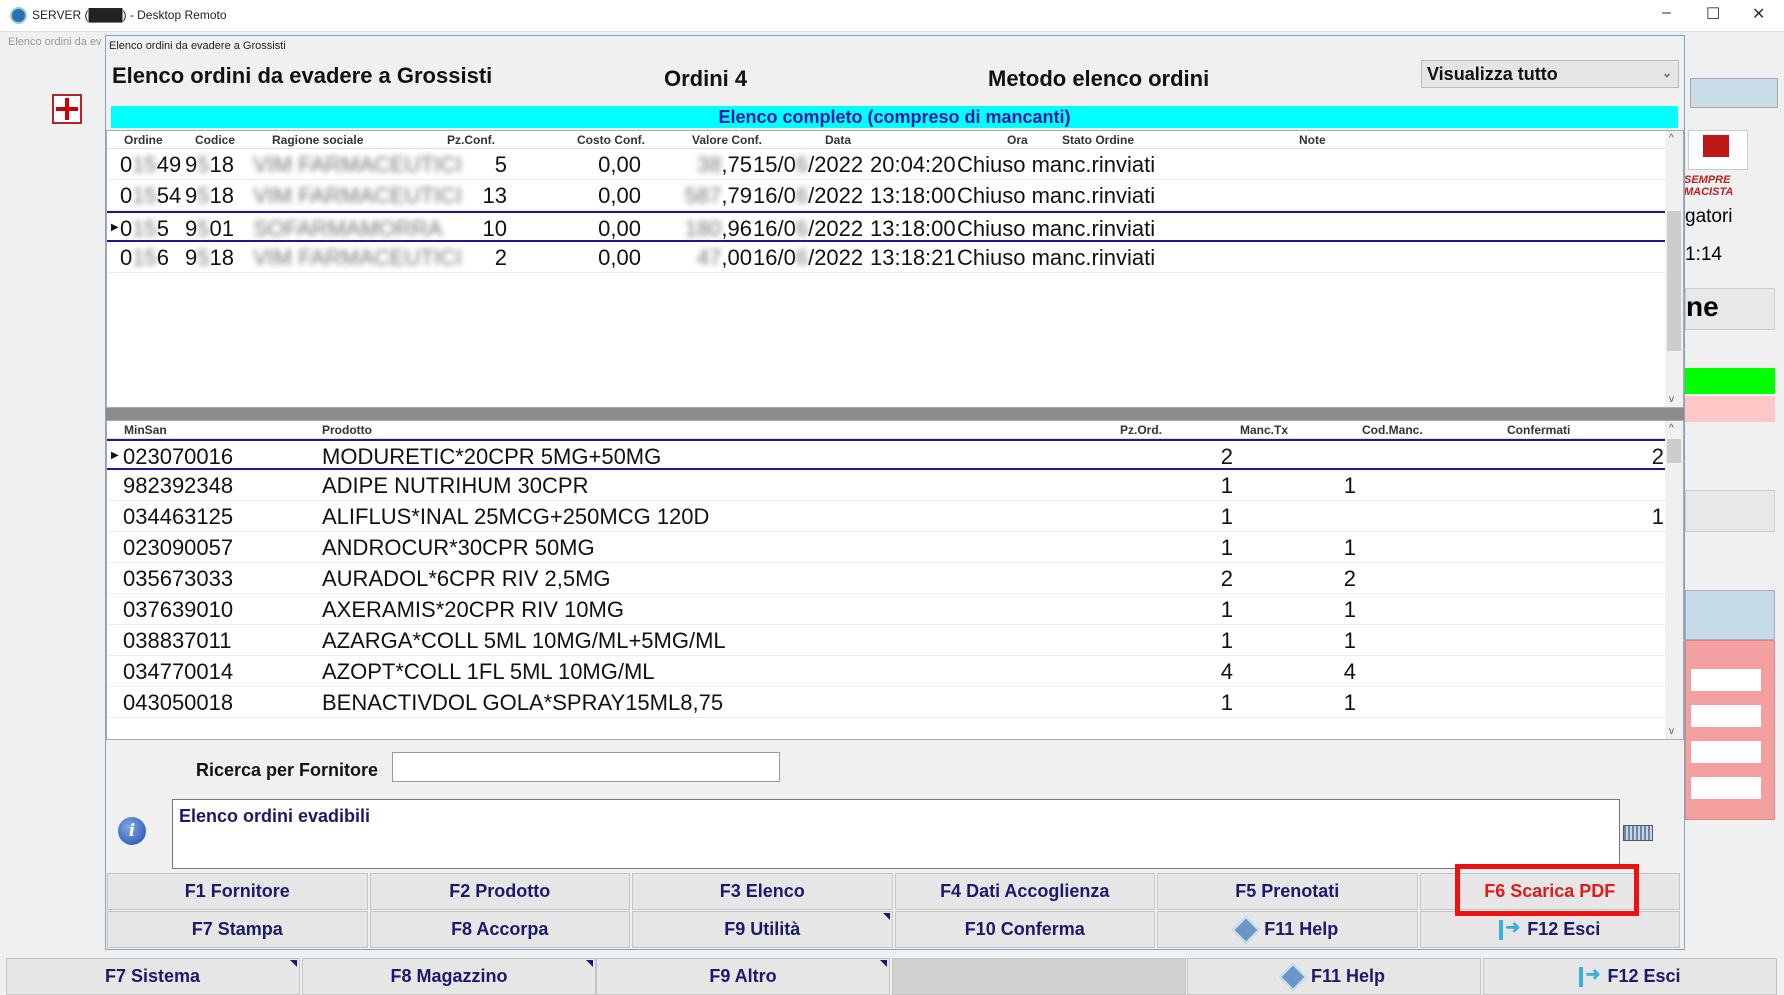  What do you see at coordinates (1730, 615) in the screenshot?
I see `bg-panel` at bounding box center [1730, 615].